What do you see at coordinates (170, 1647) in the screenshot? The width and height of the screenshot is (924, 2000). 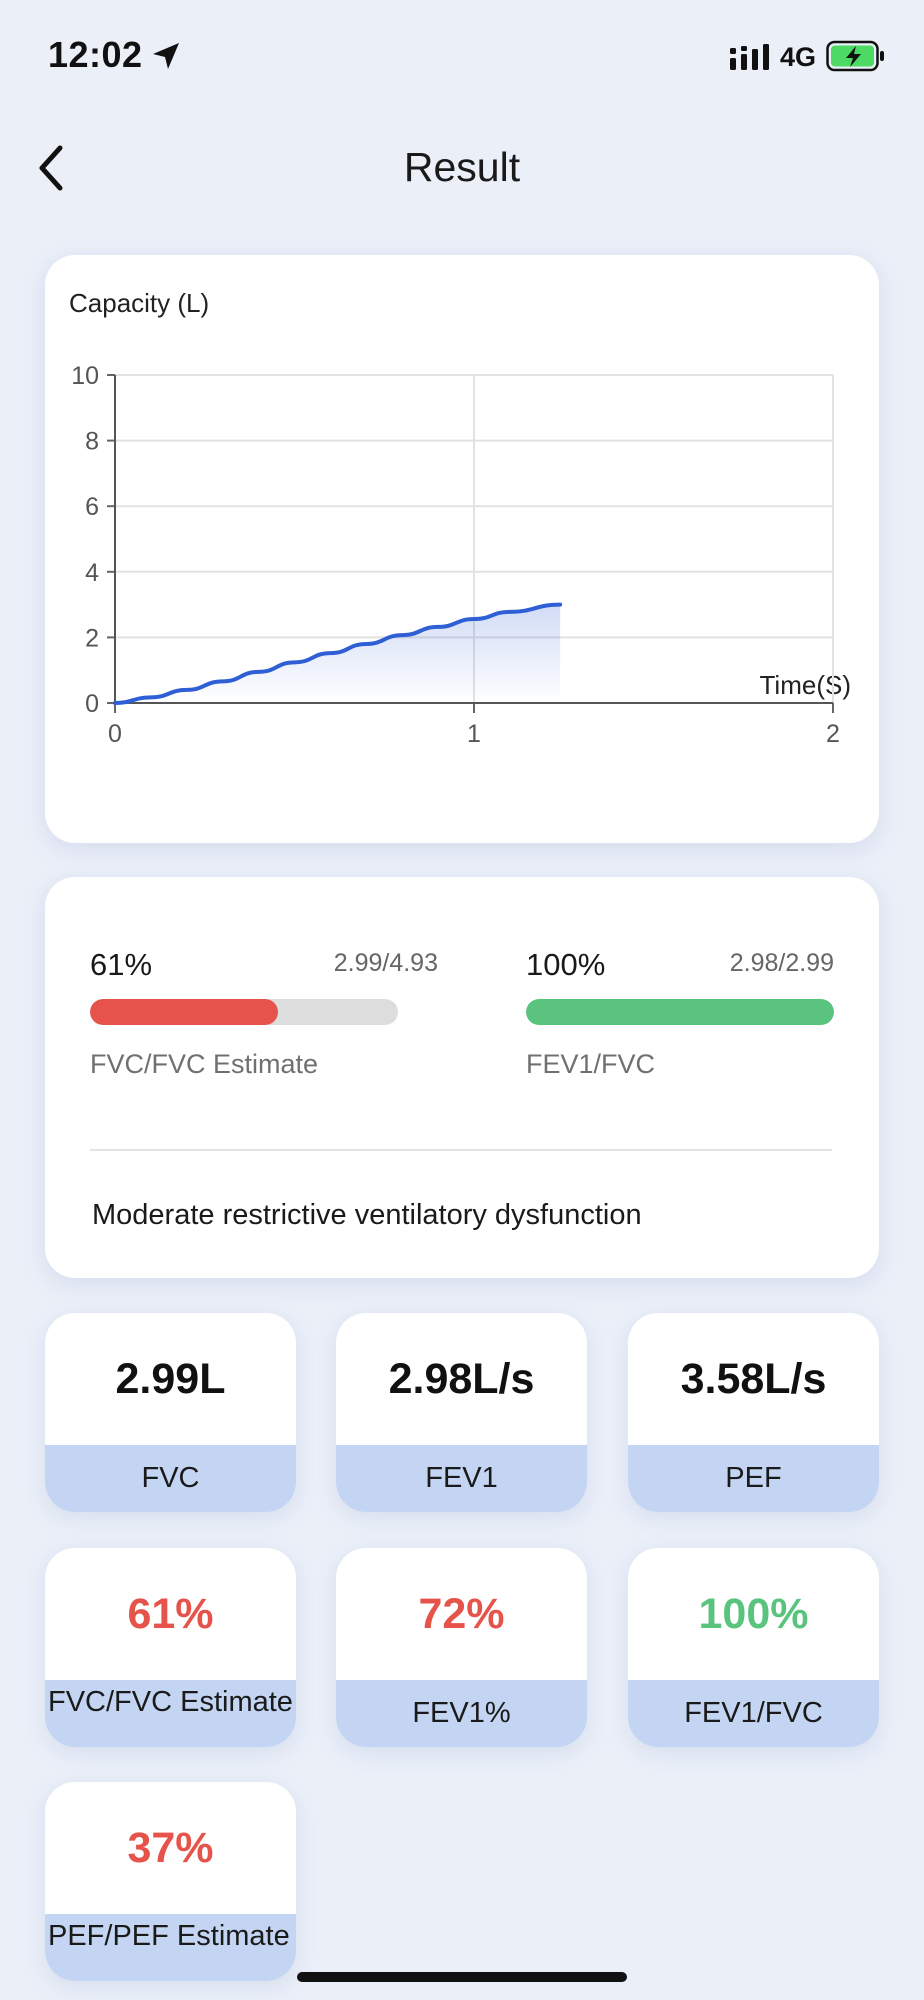 I see `metric-tile-fvc-estimate: 61% FVC/FVC Estimate` at bounding box center [170, 1647].